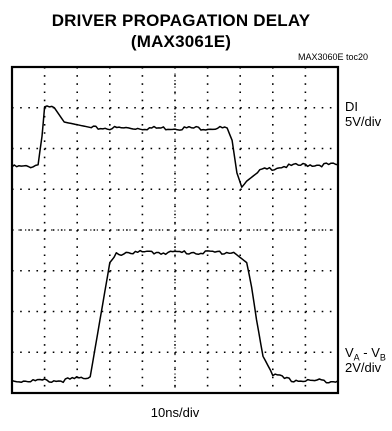 Image resolution: width=392 pixels, height=431 pixels. I want to click on channel2-label-main: V, so click(349, 352).